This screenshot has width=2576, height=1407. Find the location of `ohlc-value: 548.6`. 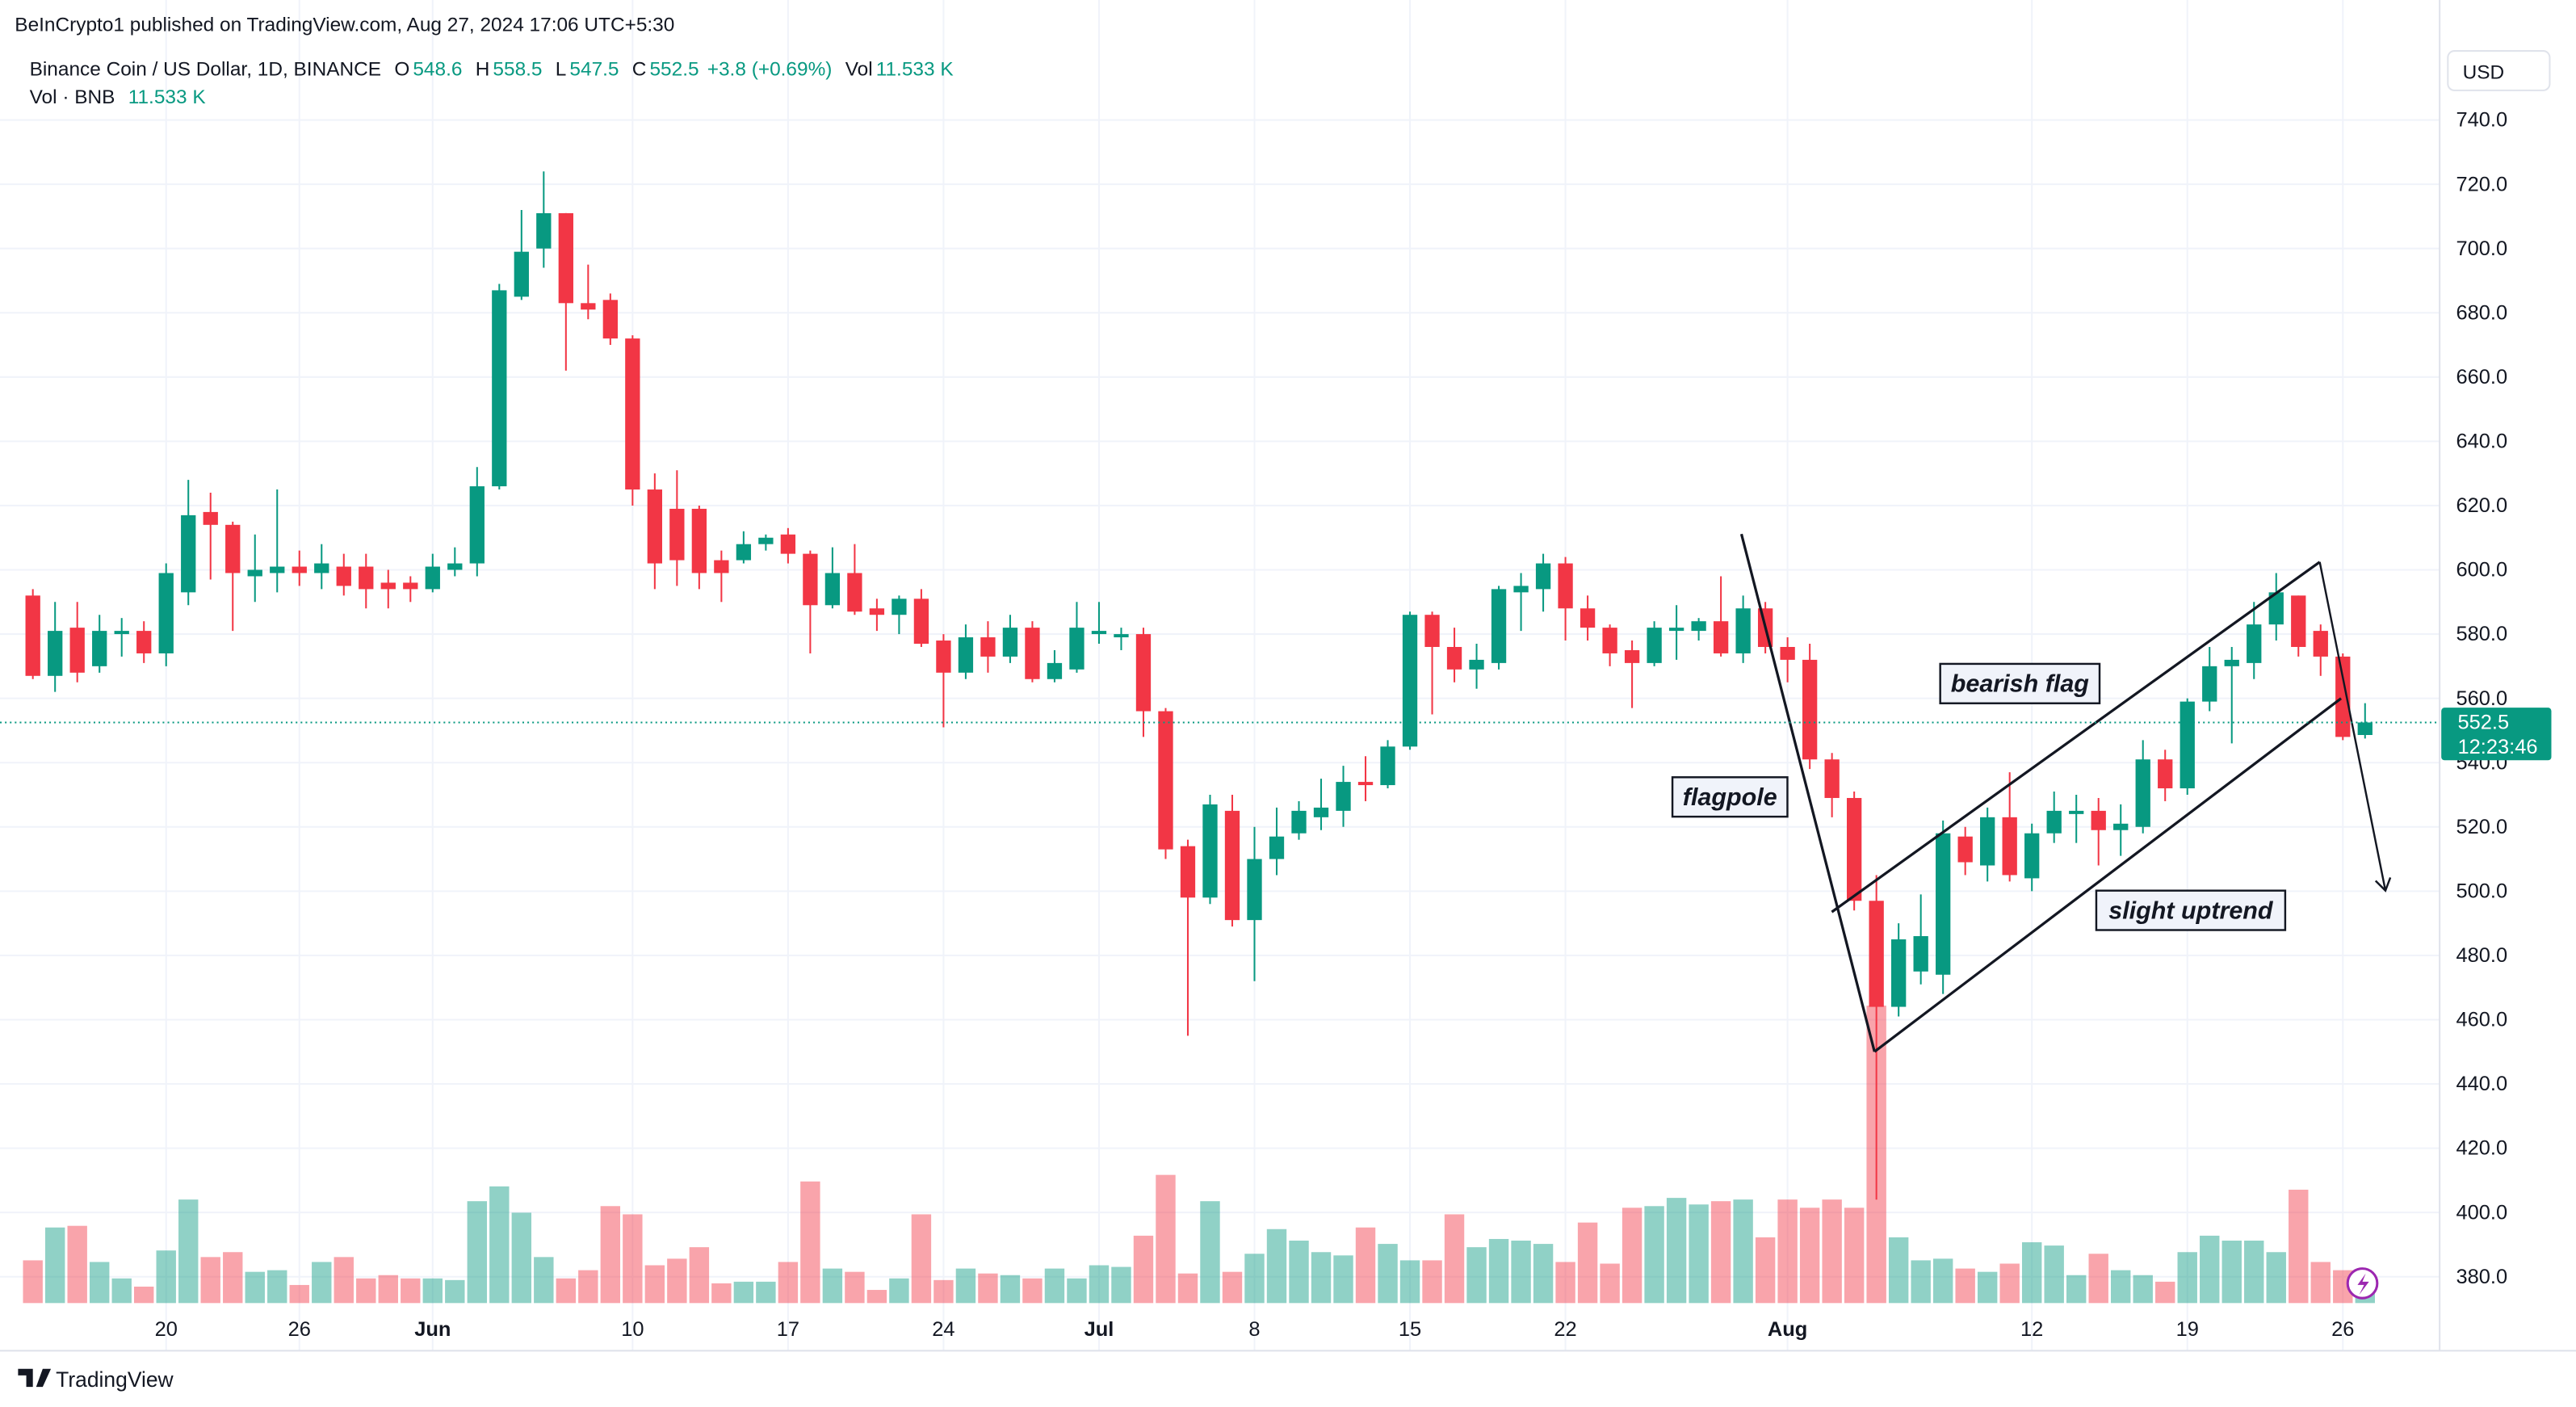

ohlc-value: 548.6 is located at coordinates (437, 70).